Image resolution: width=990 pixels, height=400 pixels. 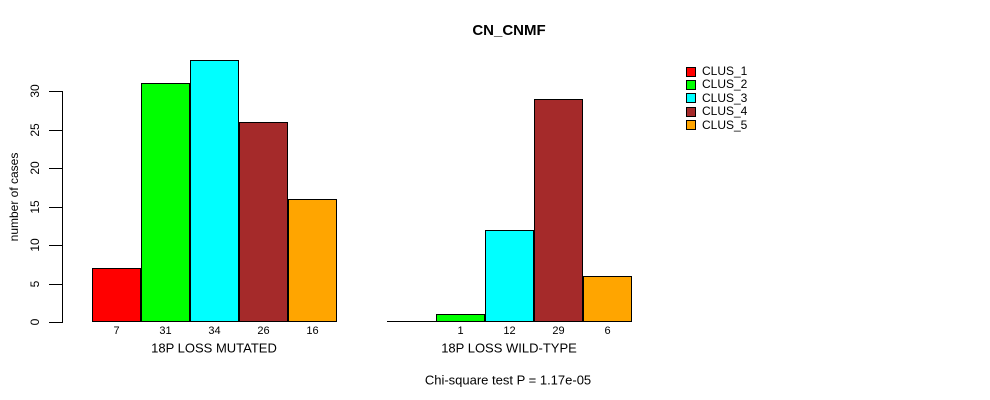 What do you see at coordinates (508, 380) in the screenshot?
I see `chi-square-note: Chi-square test P = 1.17e-05` at bounding box center [508, 380].